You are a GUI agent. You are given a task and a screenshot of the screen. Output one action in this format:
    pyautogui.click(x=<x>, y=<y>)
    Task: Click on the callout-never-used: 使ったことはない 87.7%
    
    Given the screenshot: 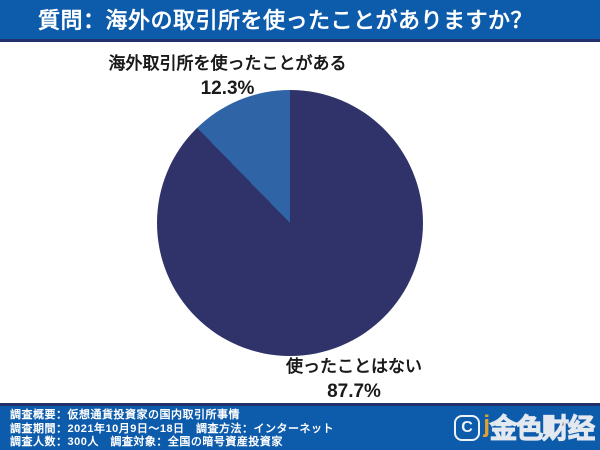 What is the action you would take?
    pyautogui.click(x=354, y=380)
    